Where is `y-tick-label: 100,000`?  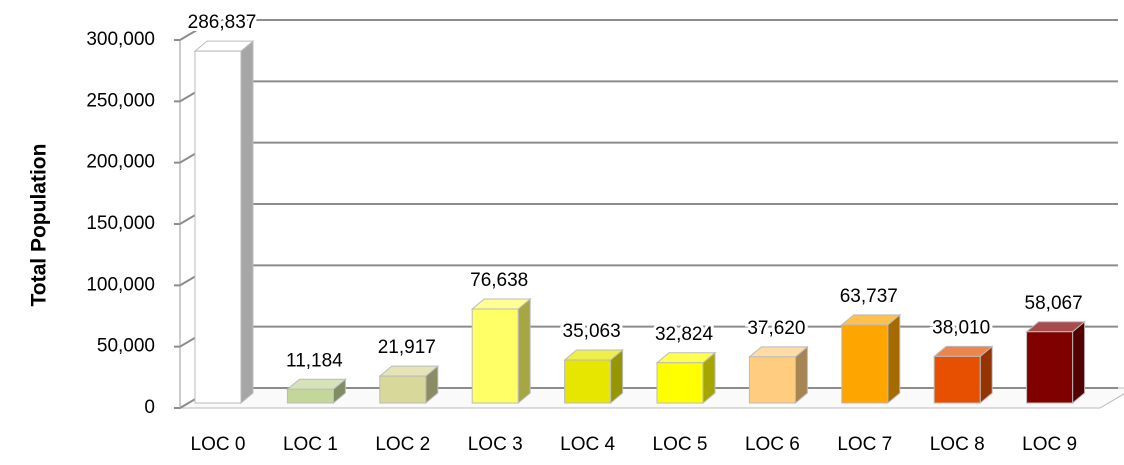
y-tick-label: 100,000 is located at coordinates (120, 284).